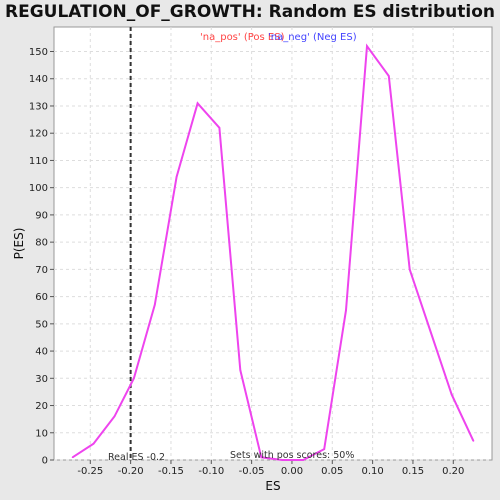 The height and width of the screenshot is (500, 500). I want to click on x-tick-label: -0.20, so click(131, 471).